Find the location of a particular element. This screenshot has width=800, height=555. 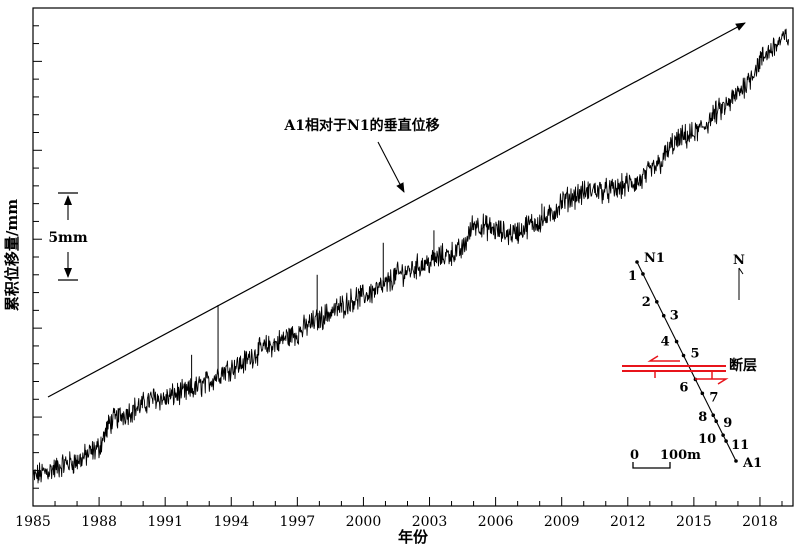

distance-scale-bar is located at coordinates (651, 465).